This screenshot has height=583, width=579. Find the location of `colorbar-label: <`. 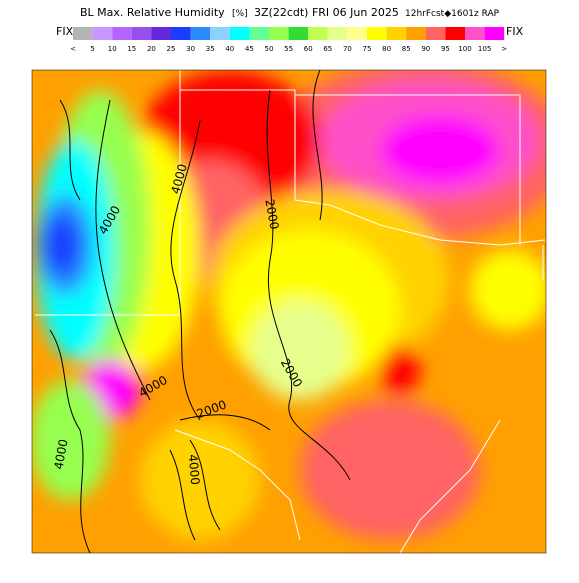

colorbar-label: < is located at coordinates (73, 49).